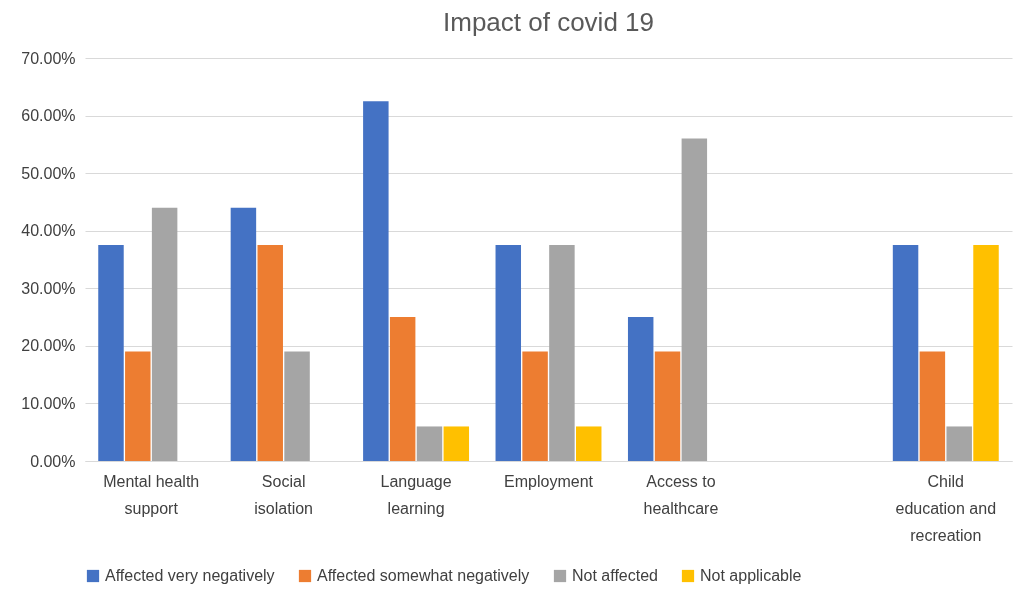  What do you see at coordinates (48, 231) in the screenshot?
I see `y-tick-label: 40.00%` at bounding box center [48, 231].